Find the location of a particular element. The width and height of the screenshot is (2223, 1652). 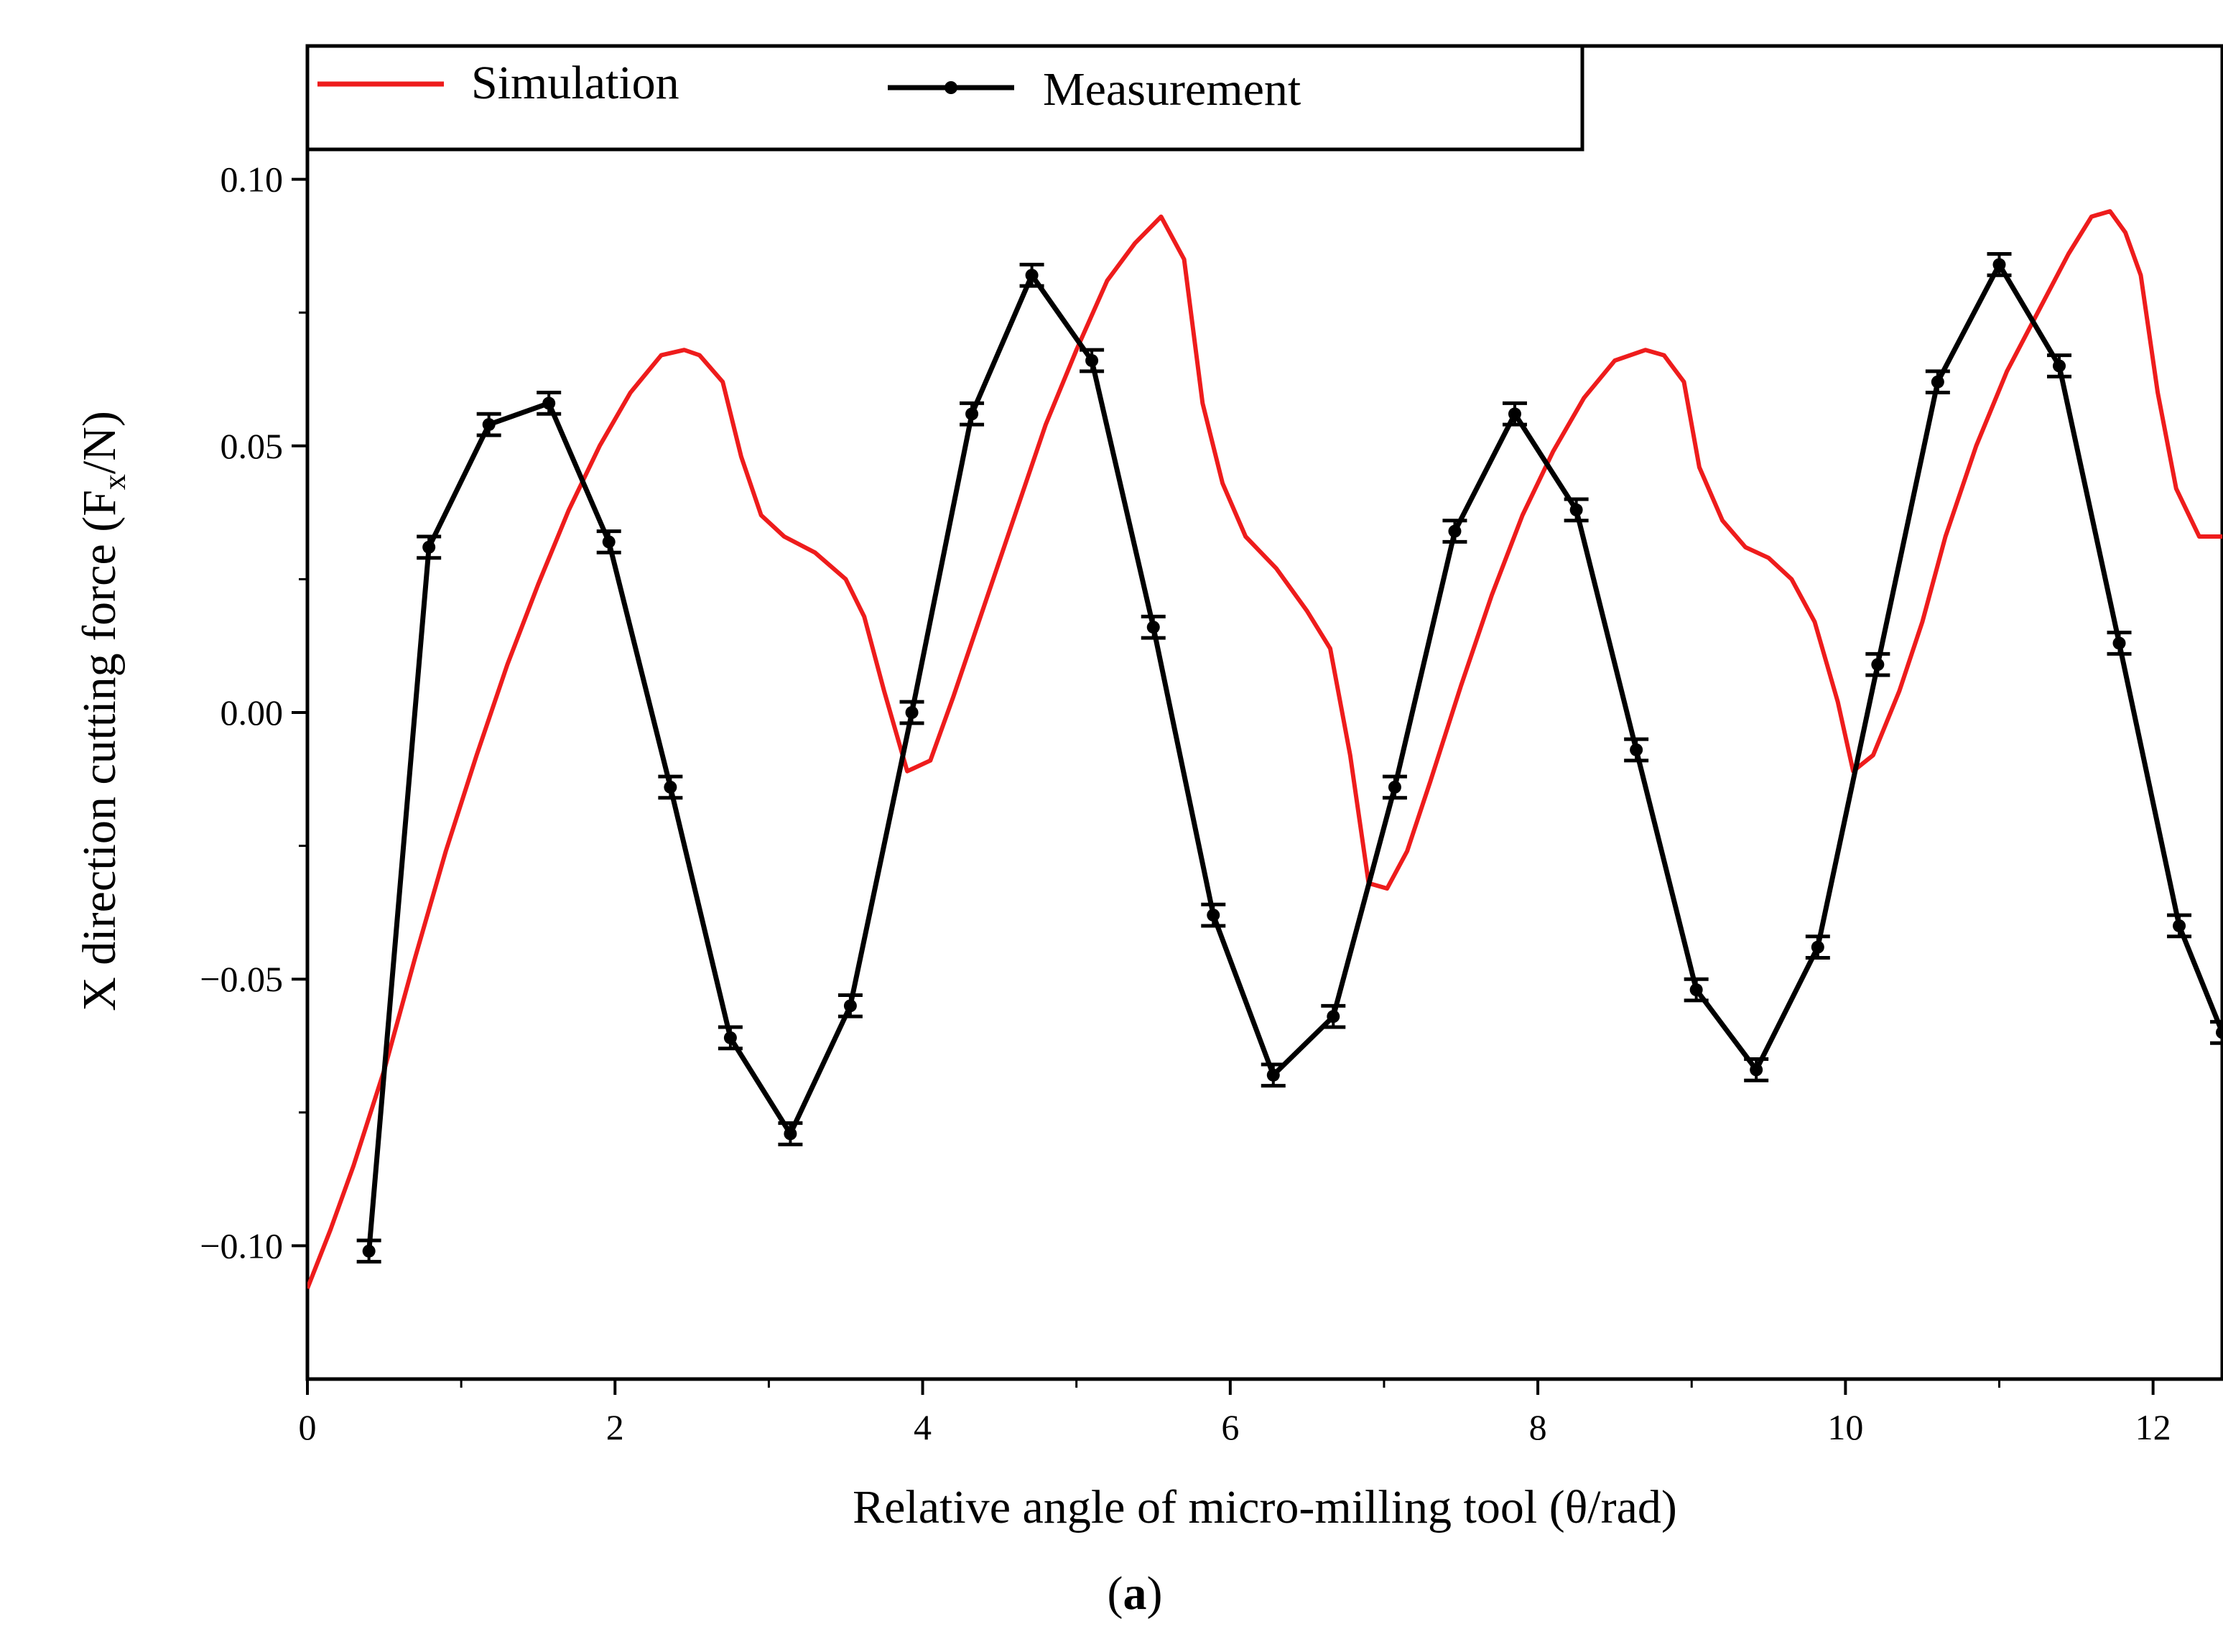

legend-marker-measurement is located at coordinates (951, 87).